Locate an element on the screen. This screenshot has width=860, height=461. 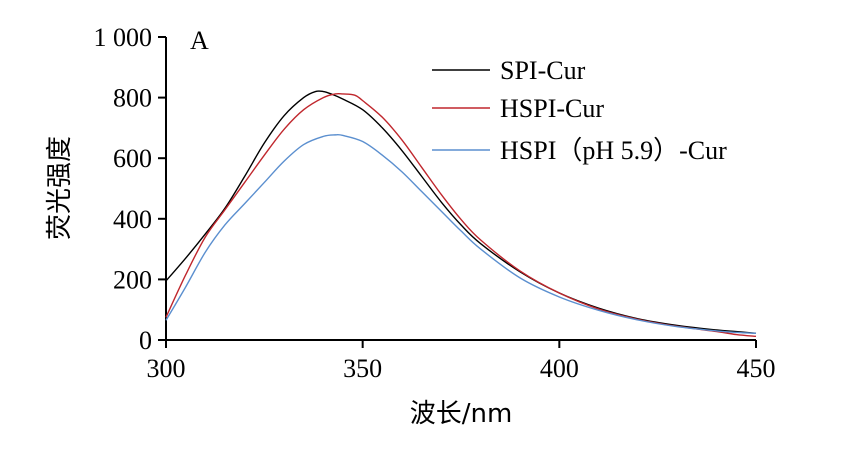
legend-item-spi-cur: SPI-Cur is located at coordinates (509, 70).